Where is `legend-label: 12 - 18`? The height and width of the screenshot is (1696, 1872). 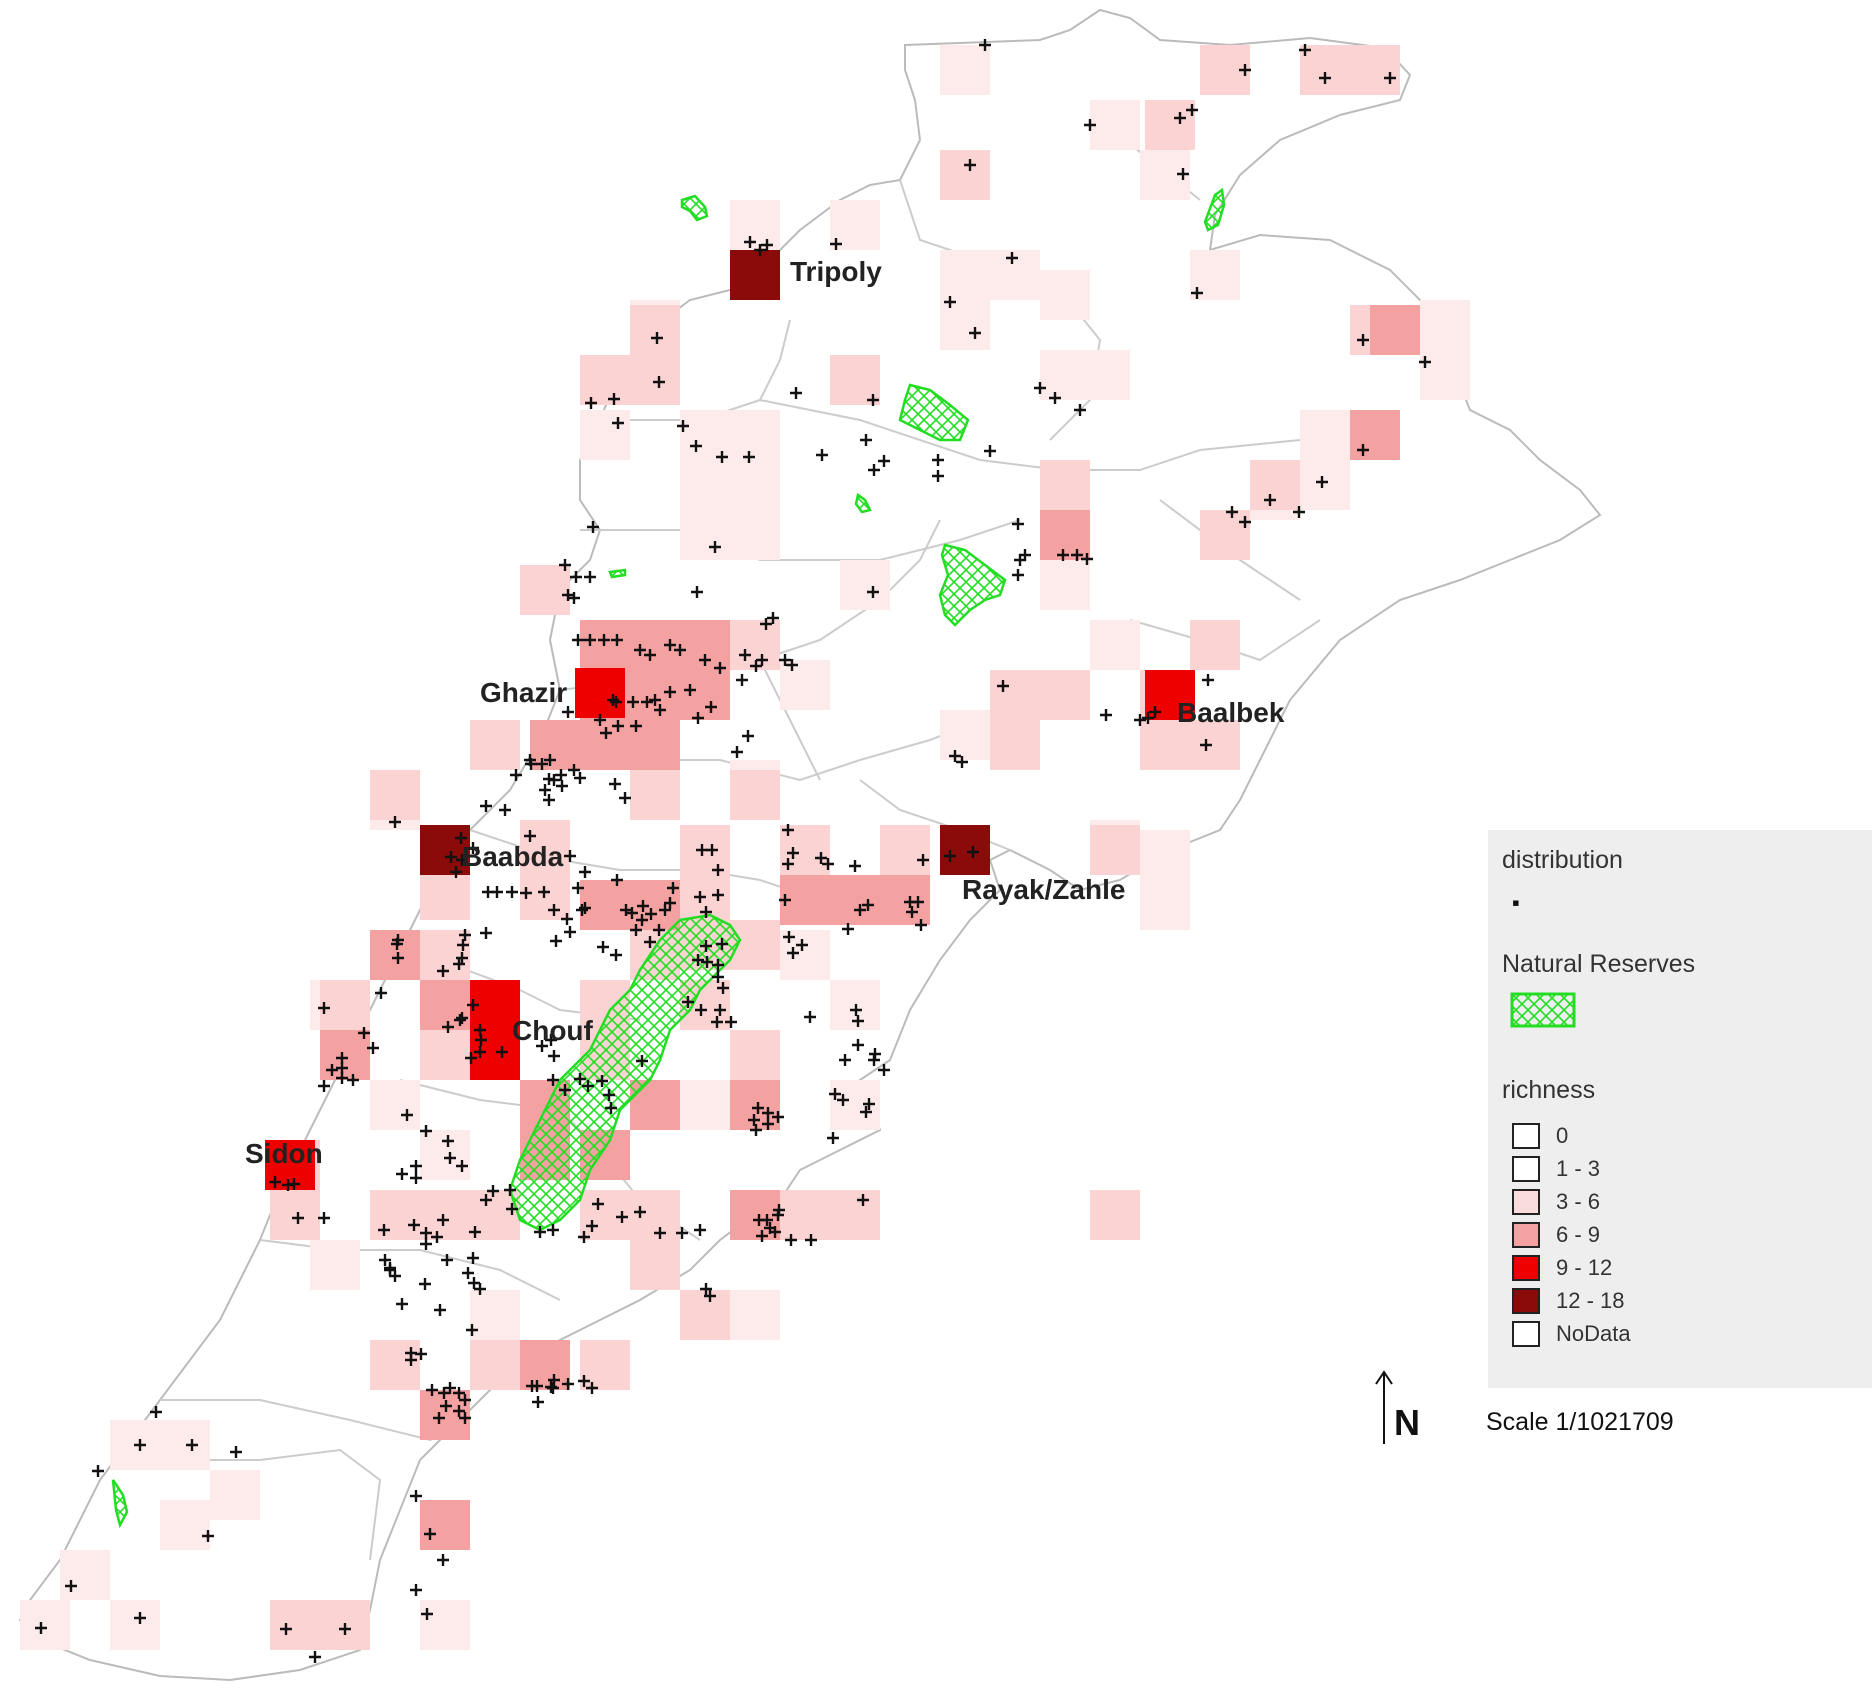 legend-label: 12 - 18 is located at coordinates (1590, 1300).